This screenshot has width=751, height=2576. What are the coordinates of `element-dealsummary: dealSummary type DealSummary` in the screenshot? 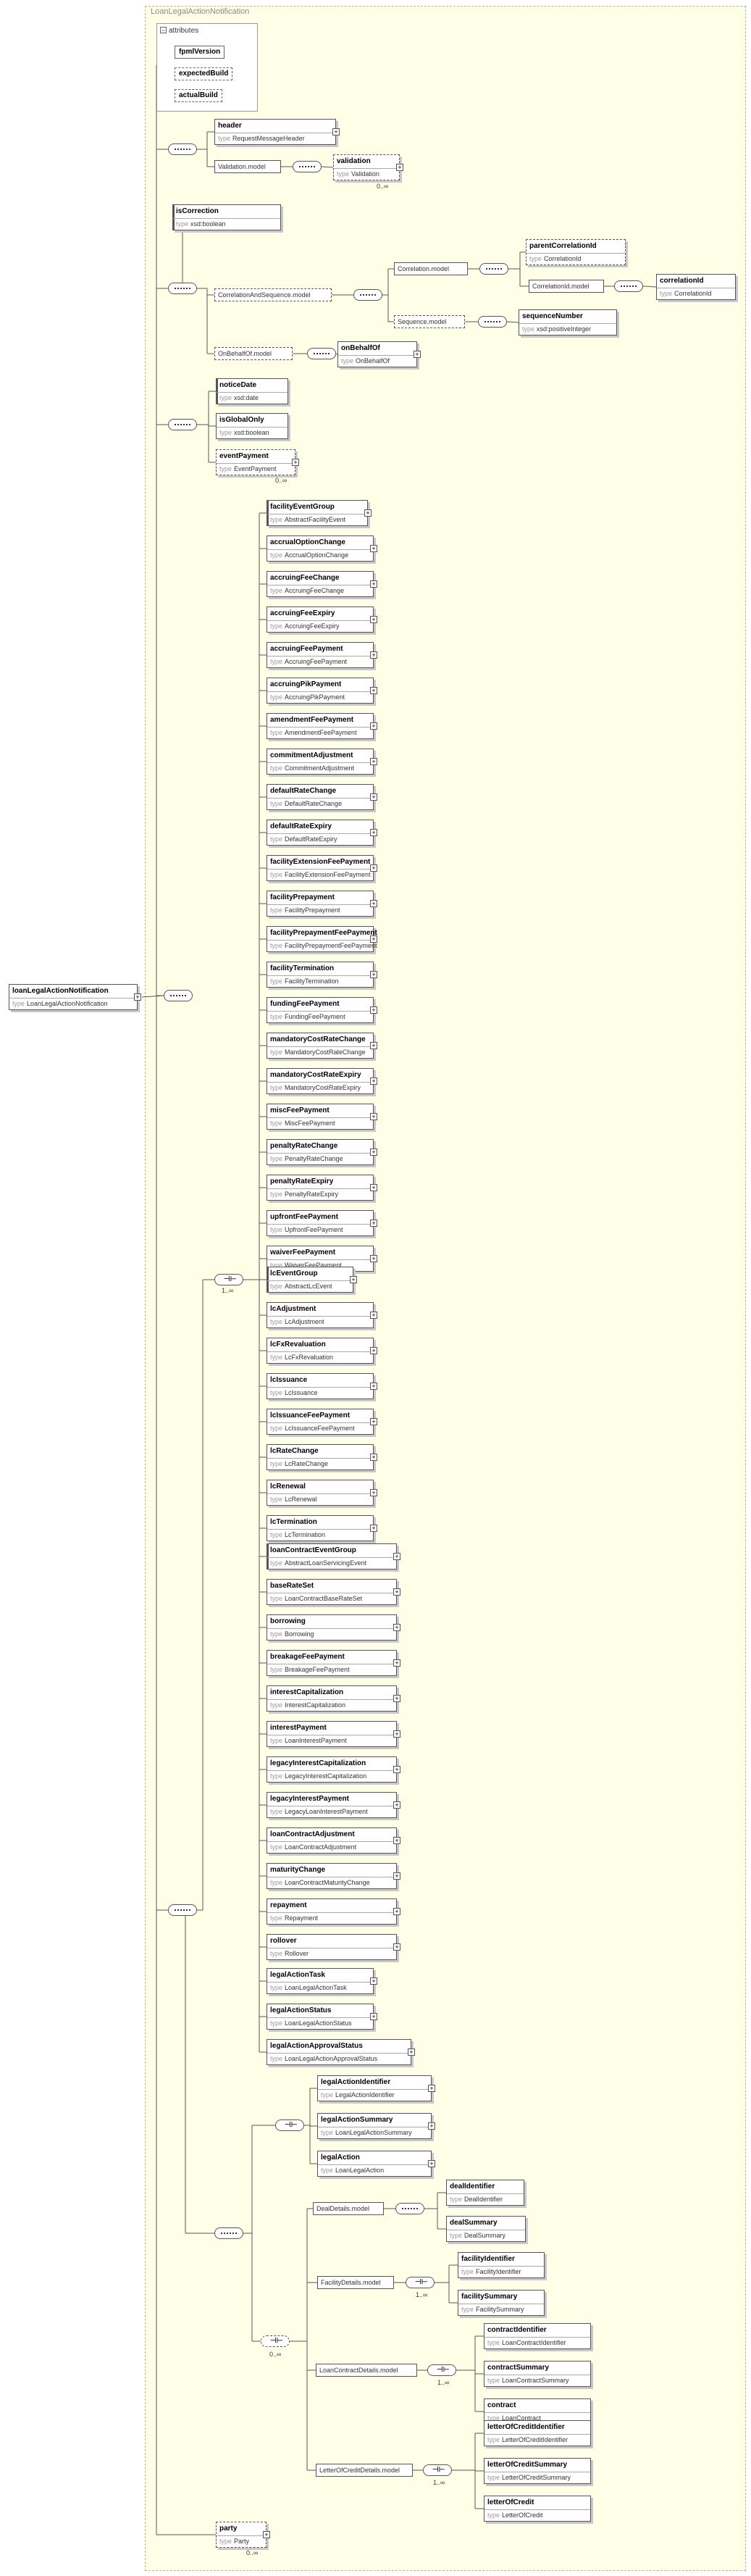 It's located at (486, 2229).